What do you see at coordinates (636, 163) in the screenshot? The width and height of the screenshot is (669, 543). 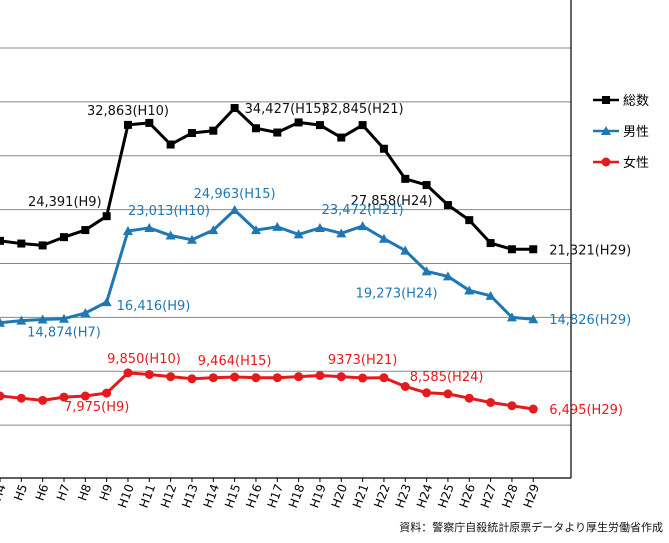 I see `legend-label: 女性` at bounding box center [636, 163].